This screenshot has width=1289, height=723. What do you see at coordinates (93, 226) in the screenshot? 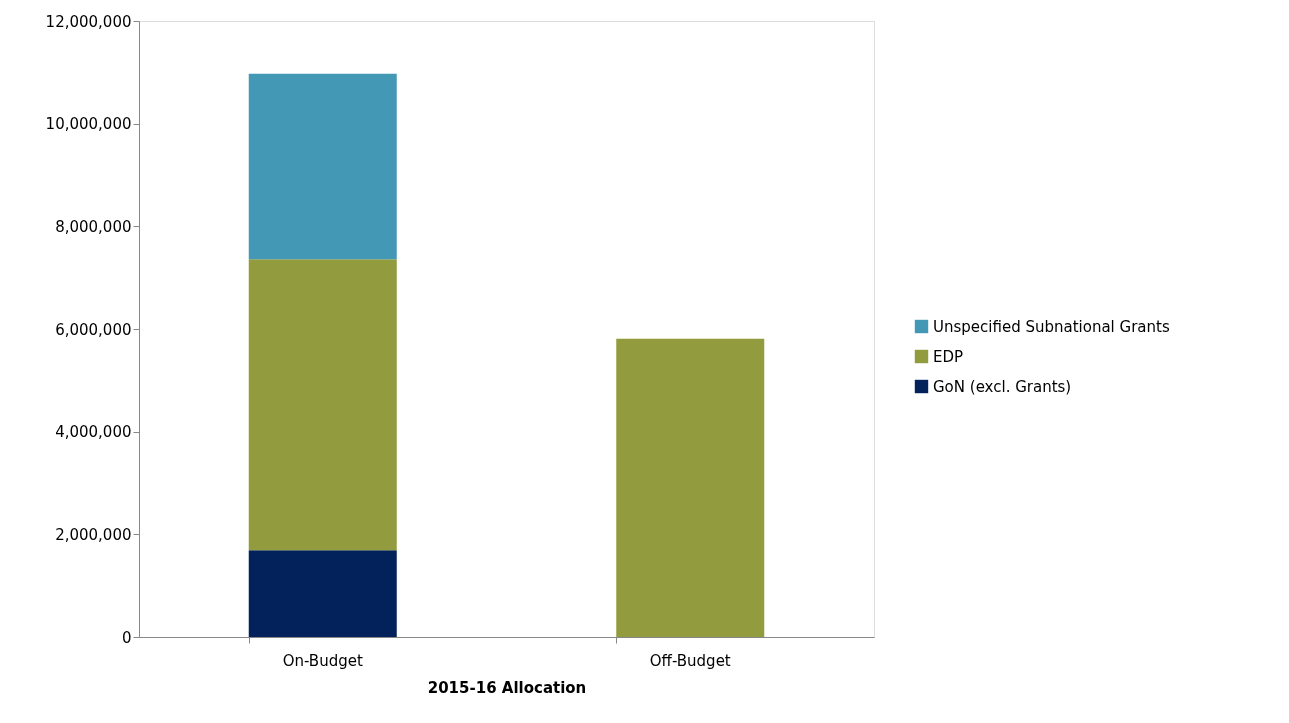
I see `y-tick-label: 8,000,000` at bounding box center [93, 226].